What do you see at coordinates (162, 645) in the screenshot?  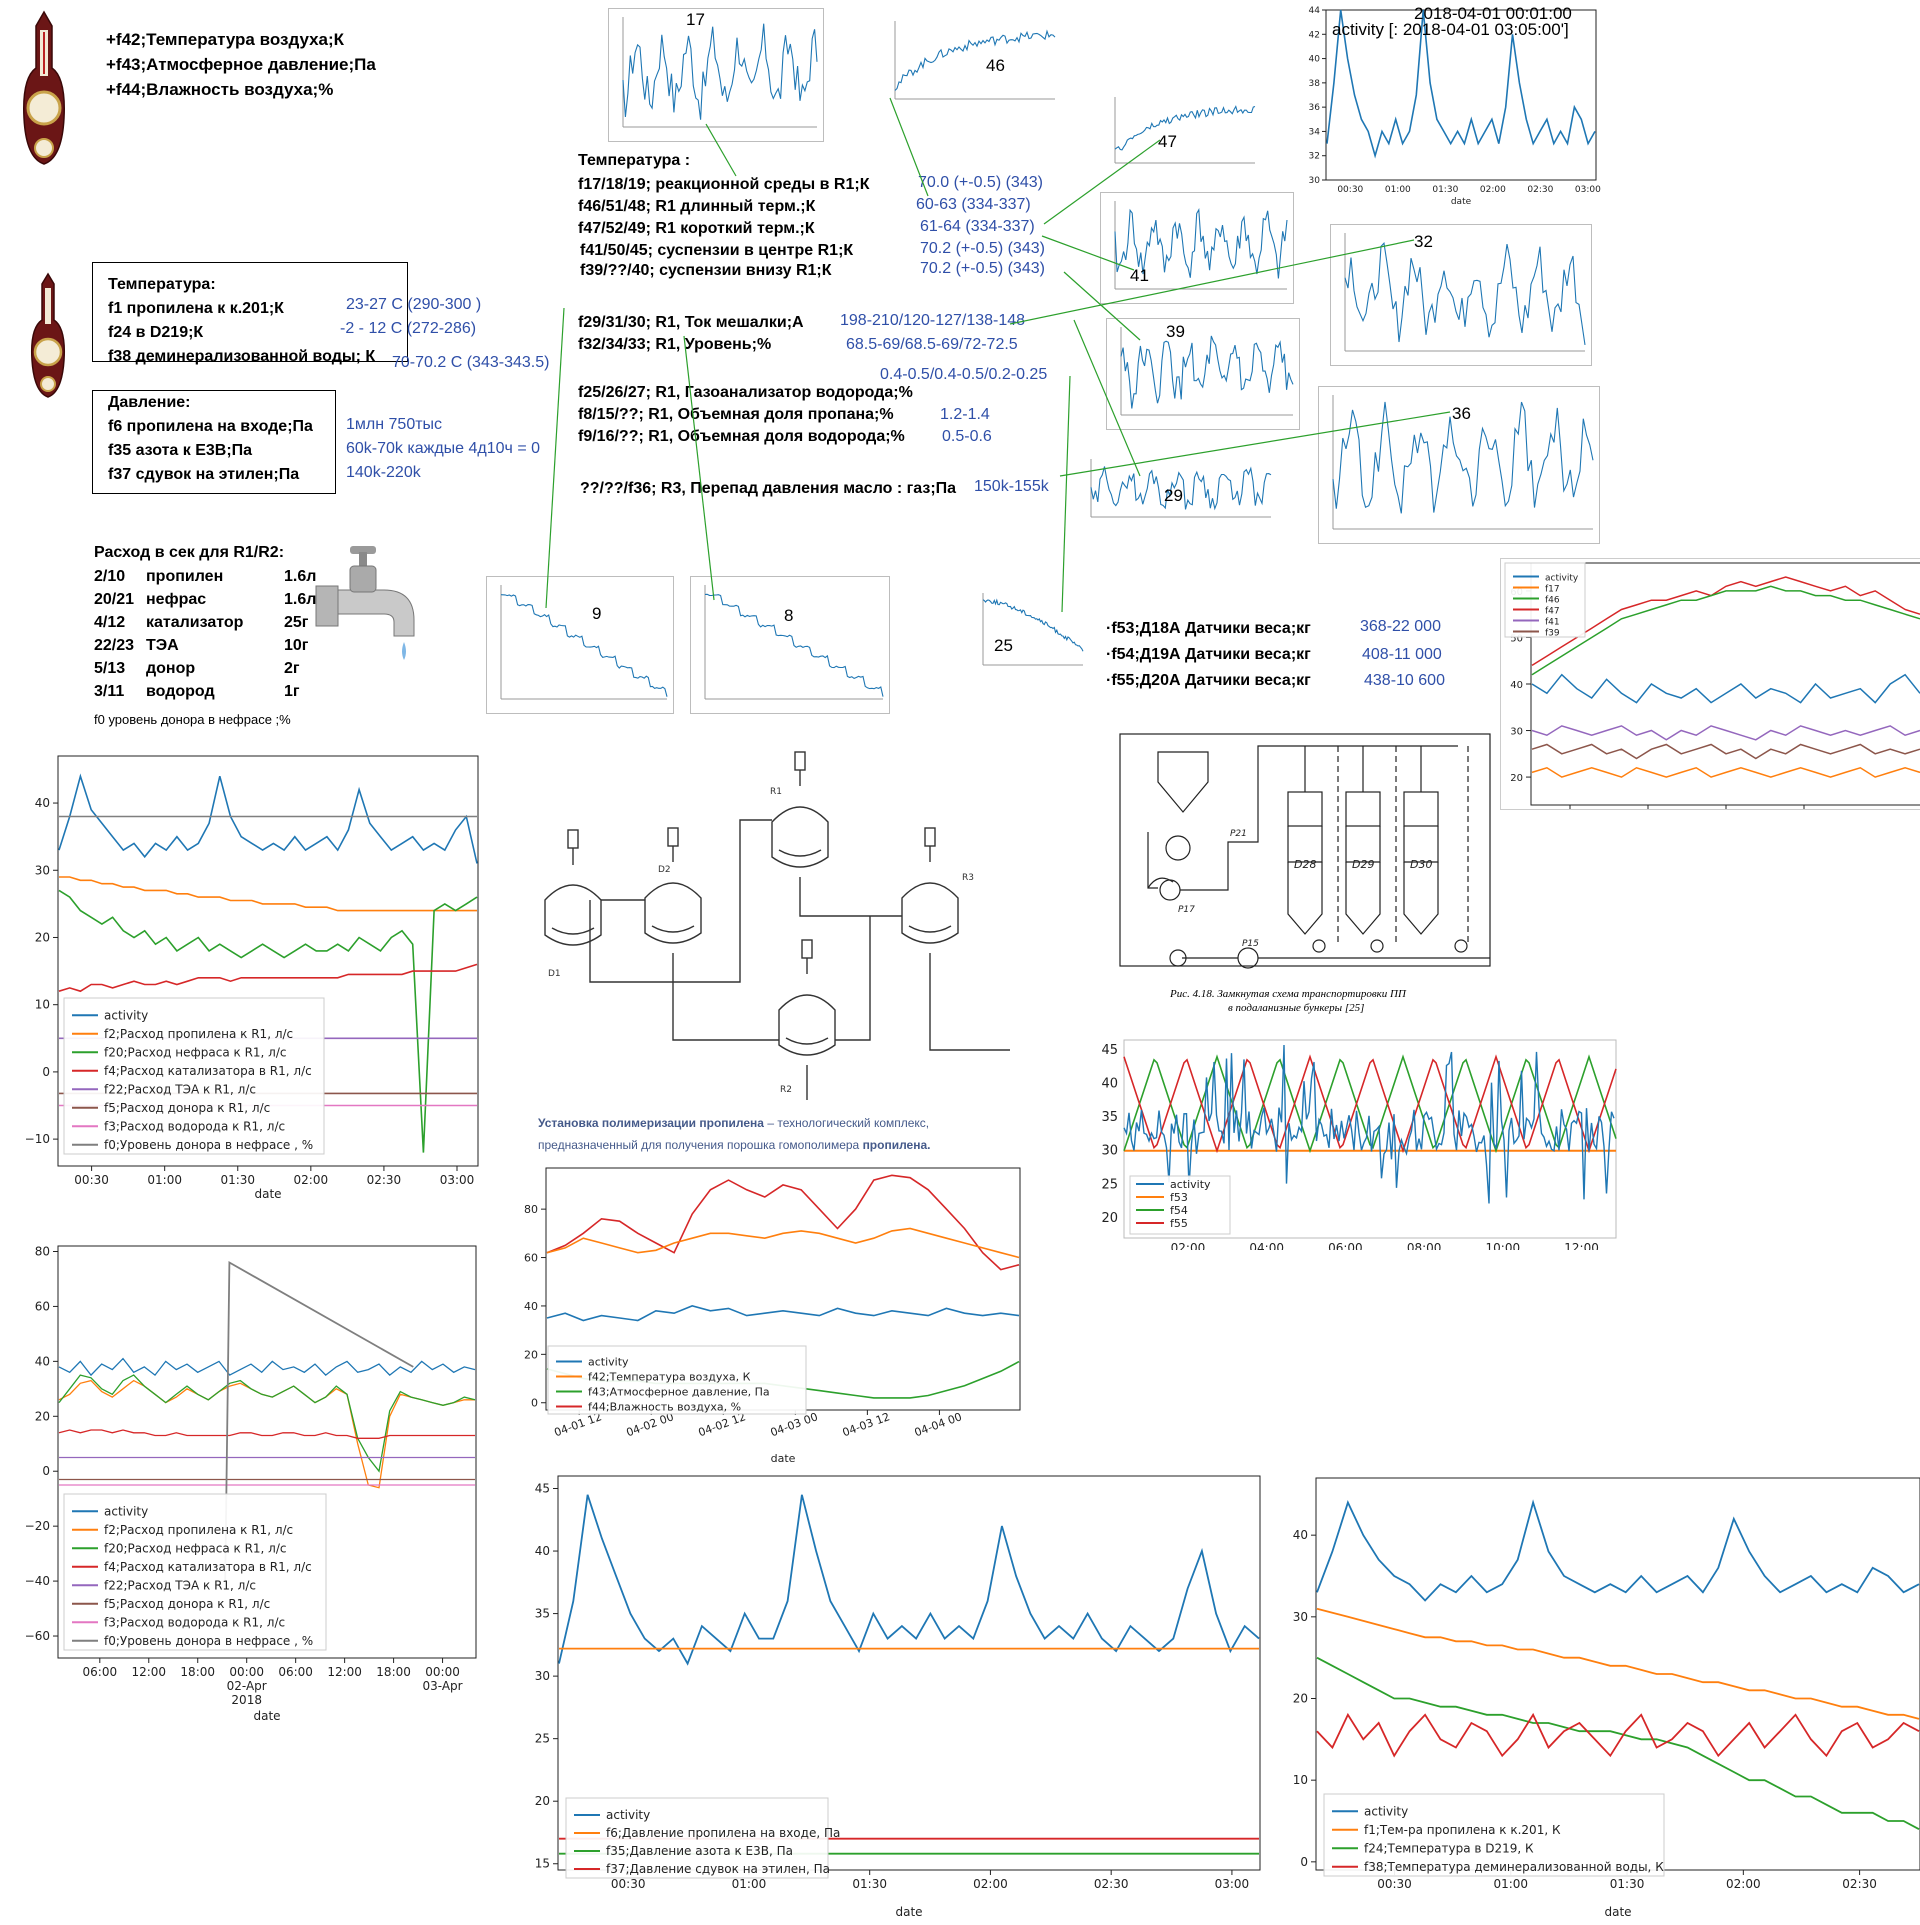 I see `flow-cell: ТЭА` at bounding box center [162, 645].